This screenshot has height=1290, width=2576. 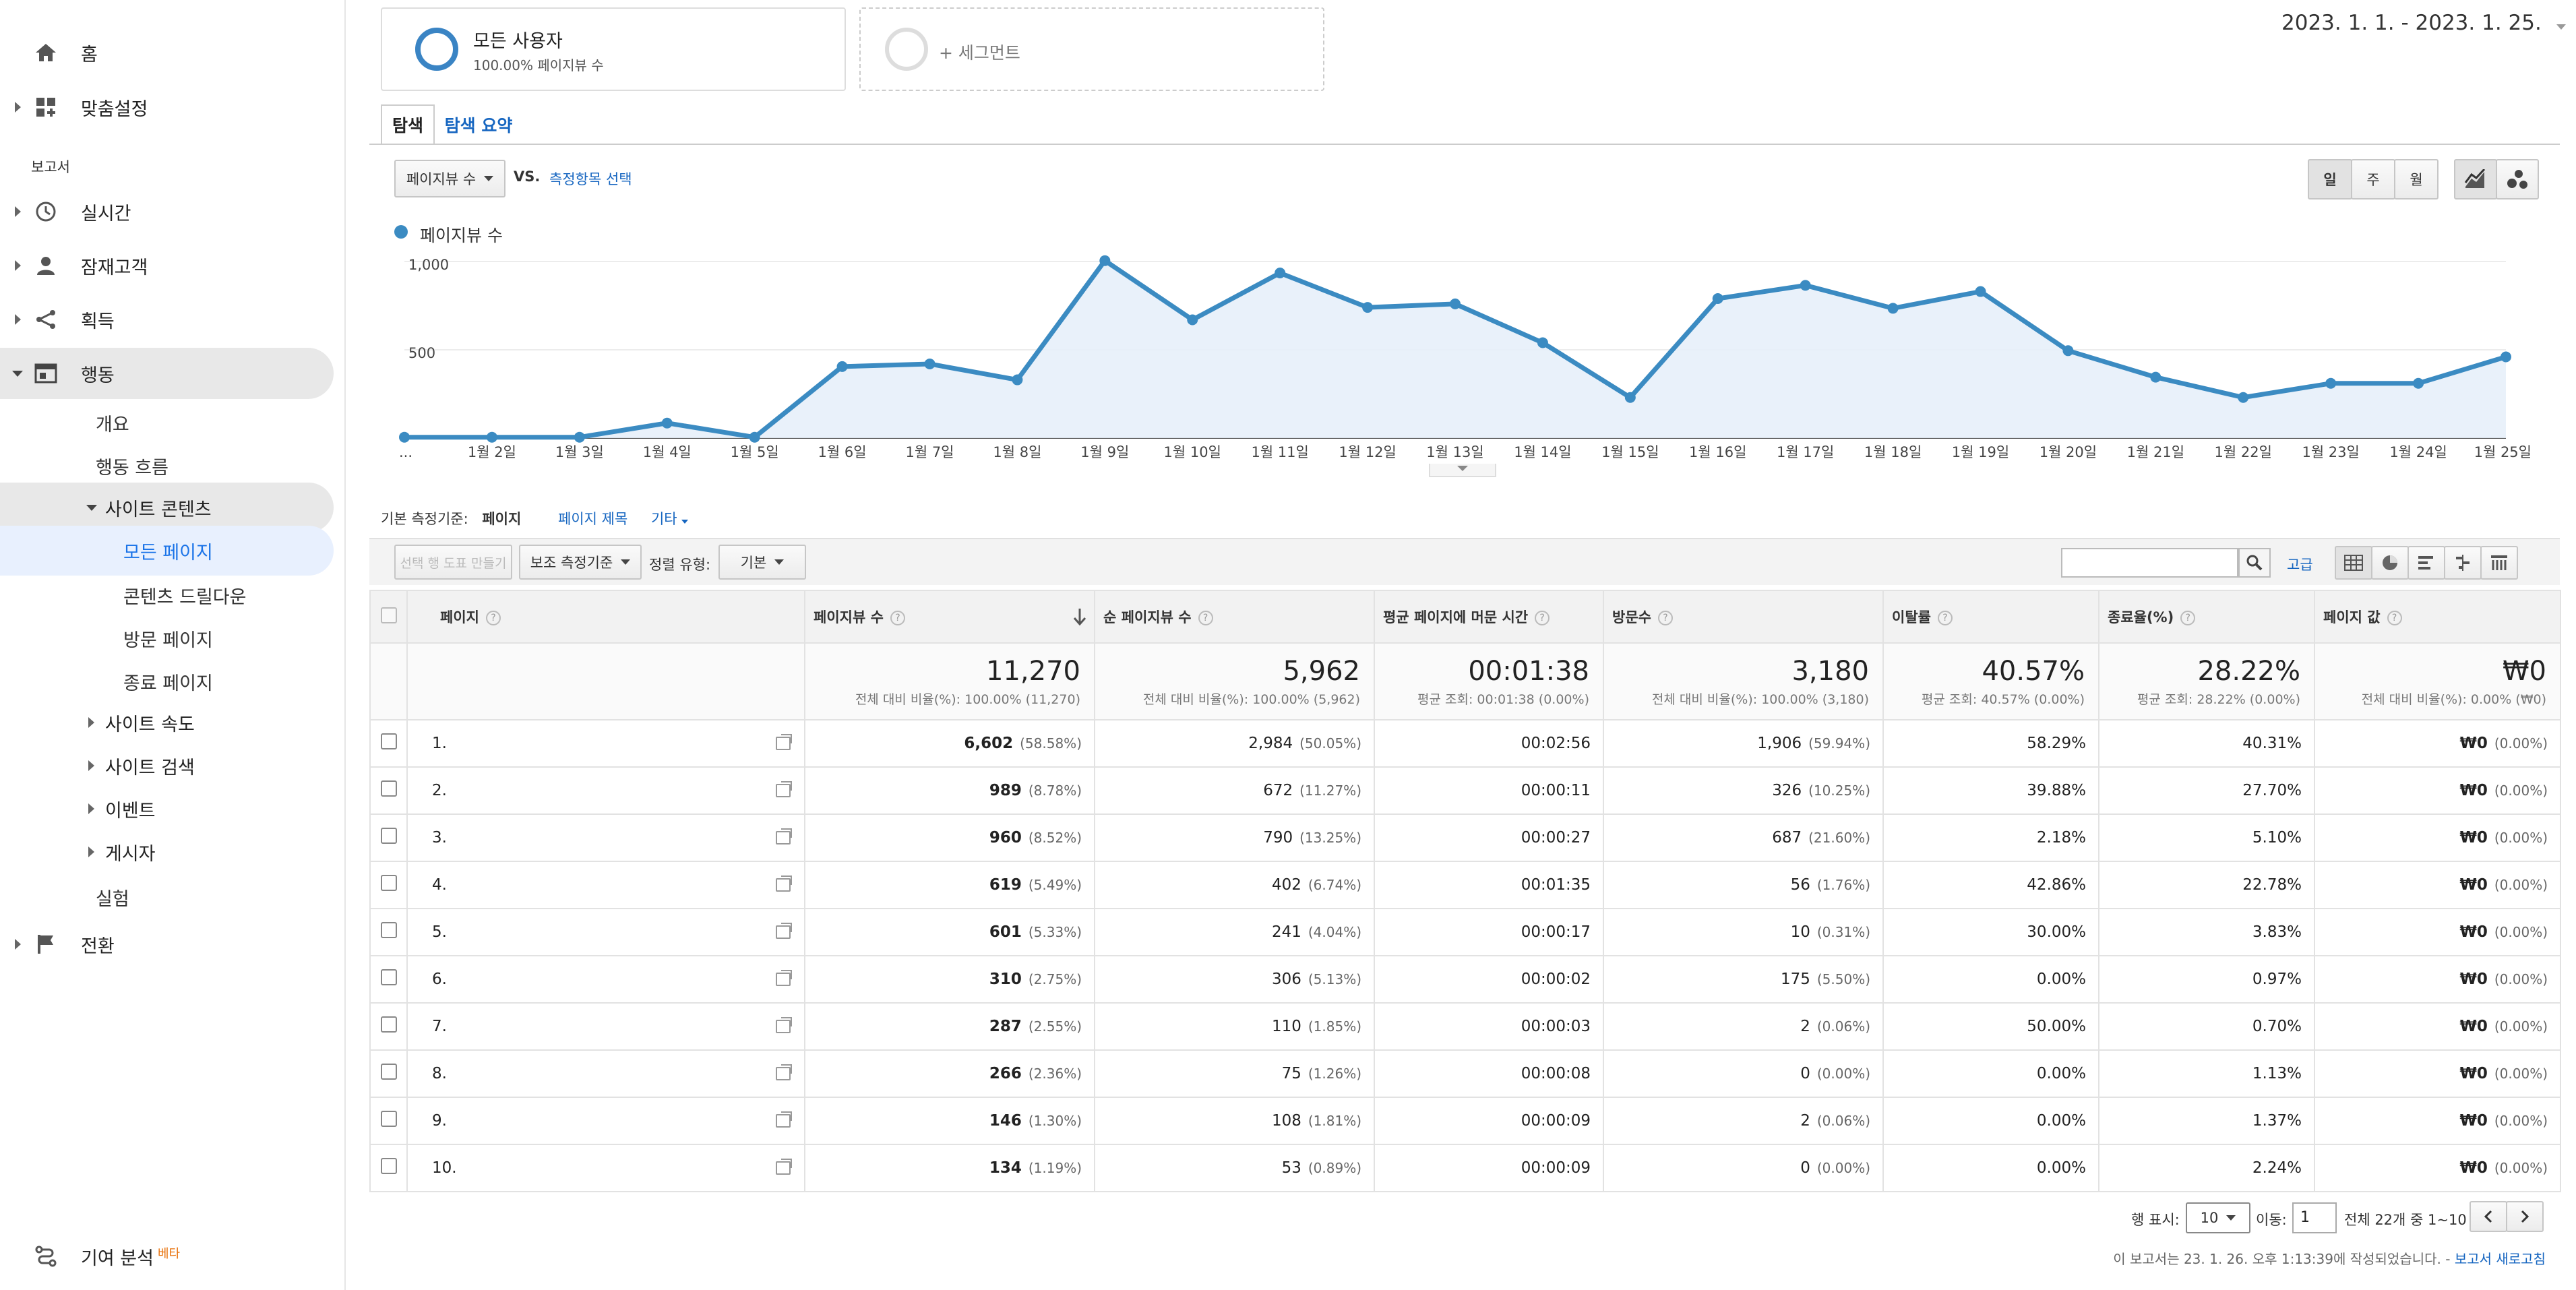 What do you see at coordinates (2437, 617) in the screenshot?
I see `col-header-page-value: 페이지 값?` at bounding box center [2437, 617].